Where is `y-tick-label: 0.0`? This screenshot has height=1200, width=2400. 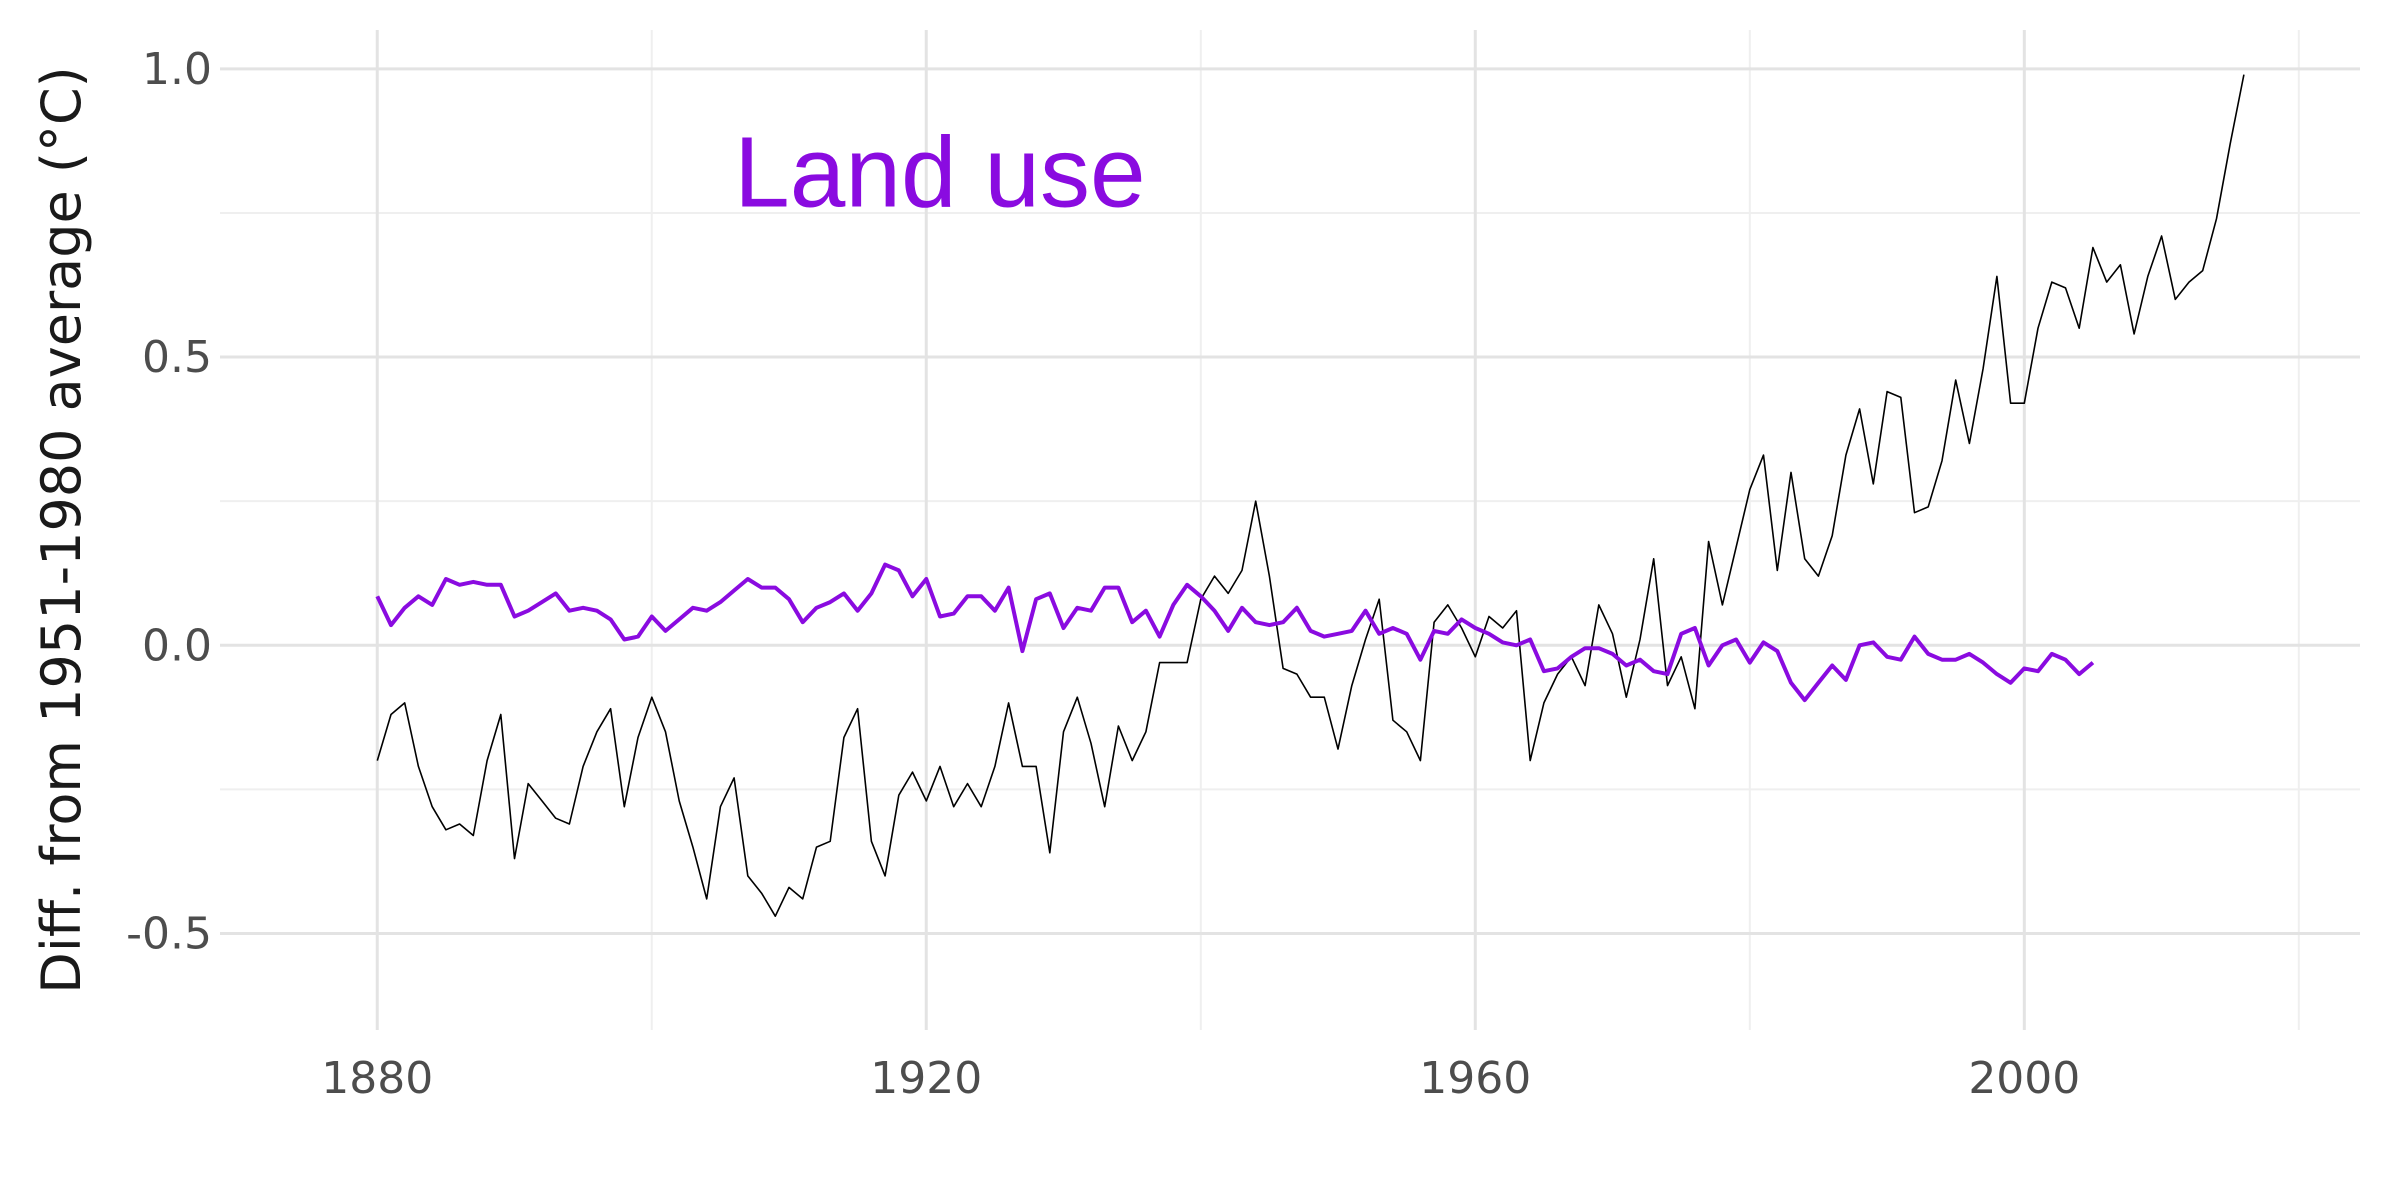
y-tick-label: 0.0 is located at coordinates (177, 645).